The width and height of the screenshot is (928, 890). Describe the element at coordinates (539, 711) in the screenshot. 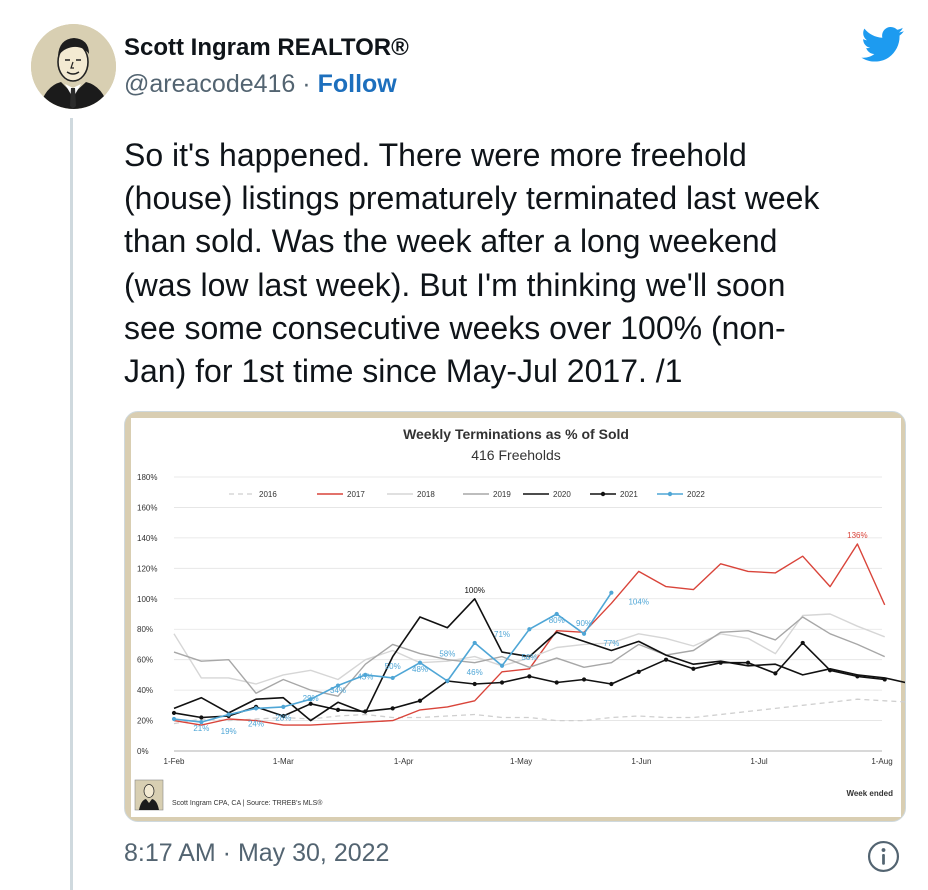

I see `series-line-2016` at that location.